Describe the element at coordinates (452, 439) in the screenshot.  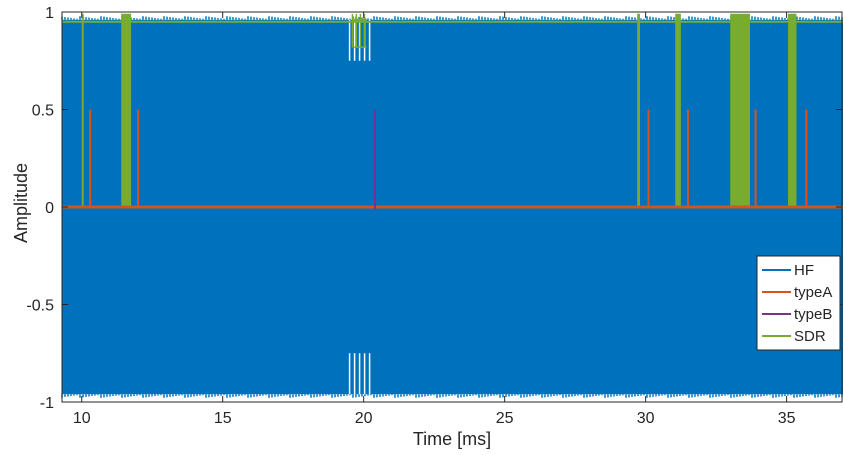
I see `x-axis-label: Time [ms]` at that location.